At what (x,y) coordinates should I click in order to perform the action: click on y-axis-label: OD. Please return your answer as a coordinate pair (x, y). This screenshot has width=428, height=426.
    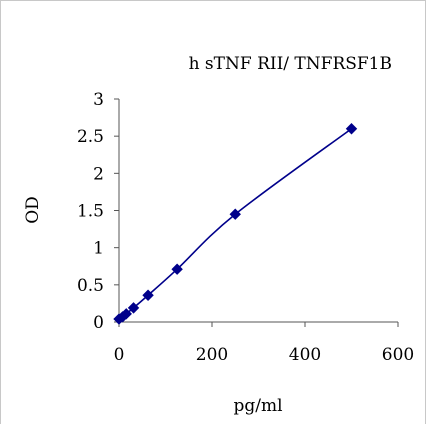
    Looking at the image, I should click on (33, 210).